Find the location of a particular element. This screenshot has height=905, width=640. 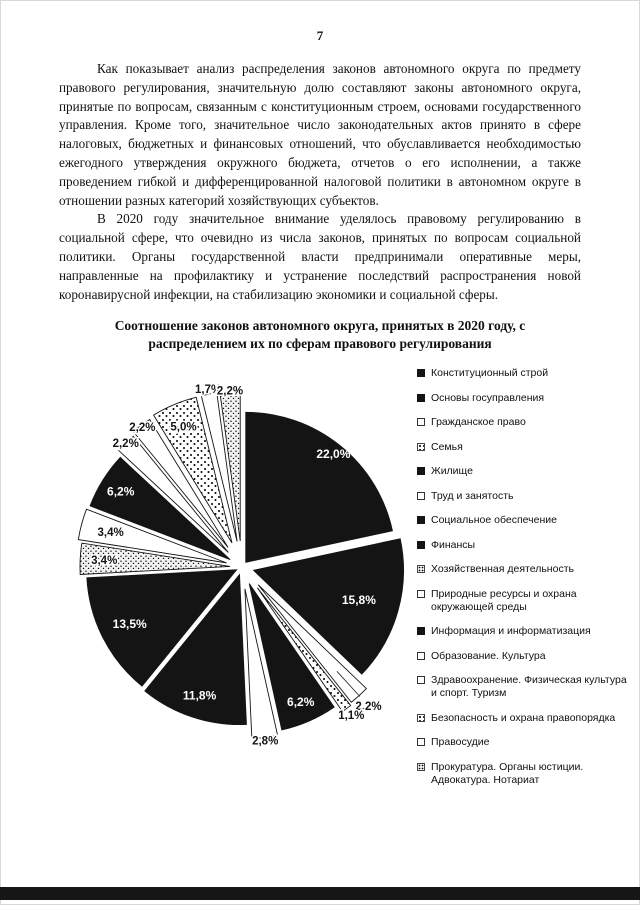

pie-slice-label: 15,8% is located at coordinates (359, 601).